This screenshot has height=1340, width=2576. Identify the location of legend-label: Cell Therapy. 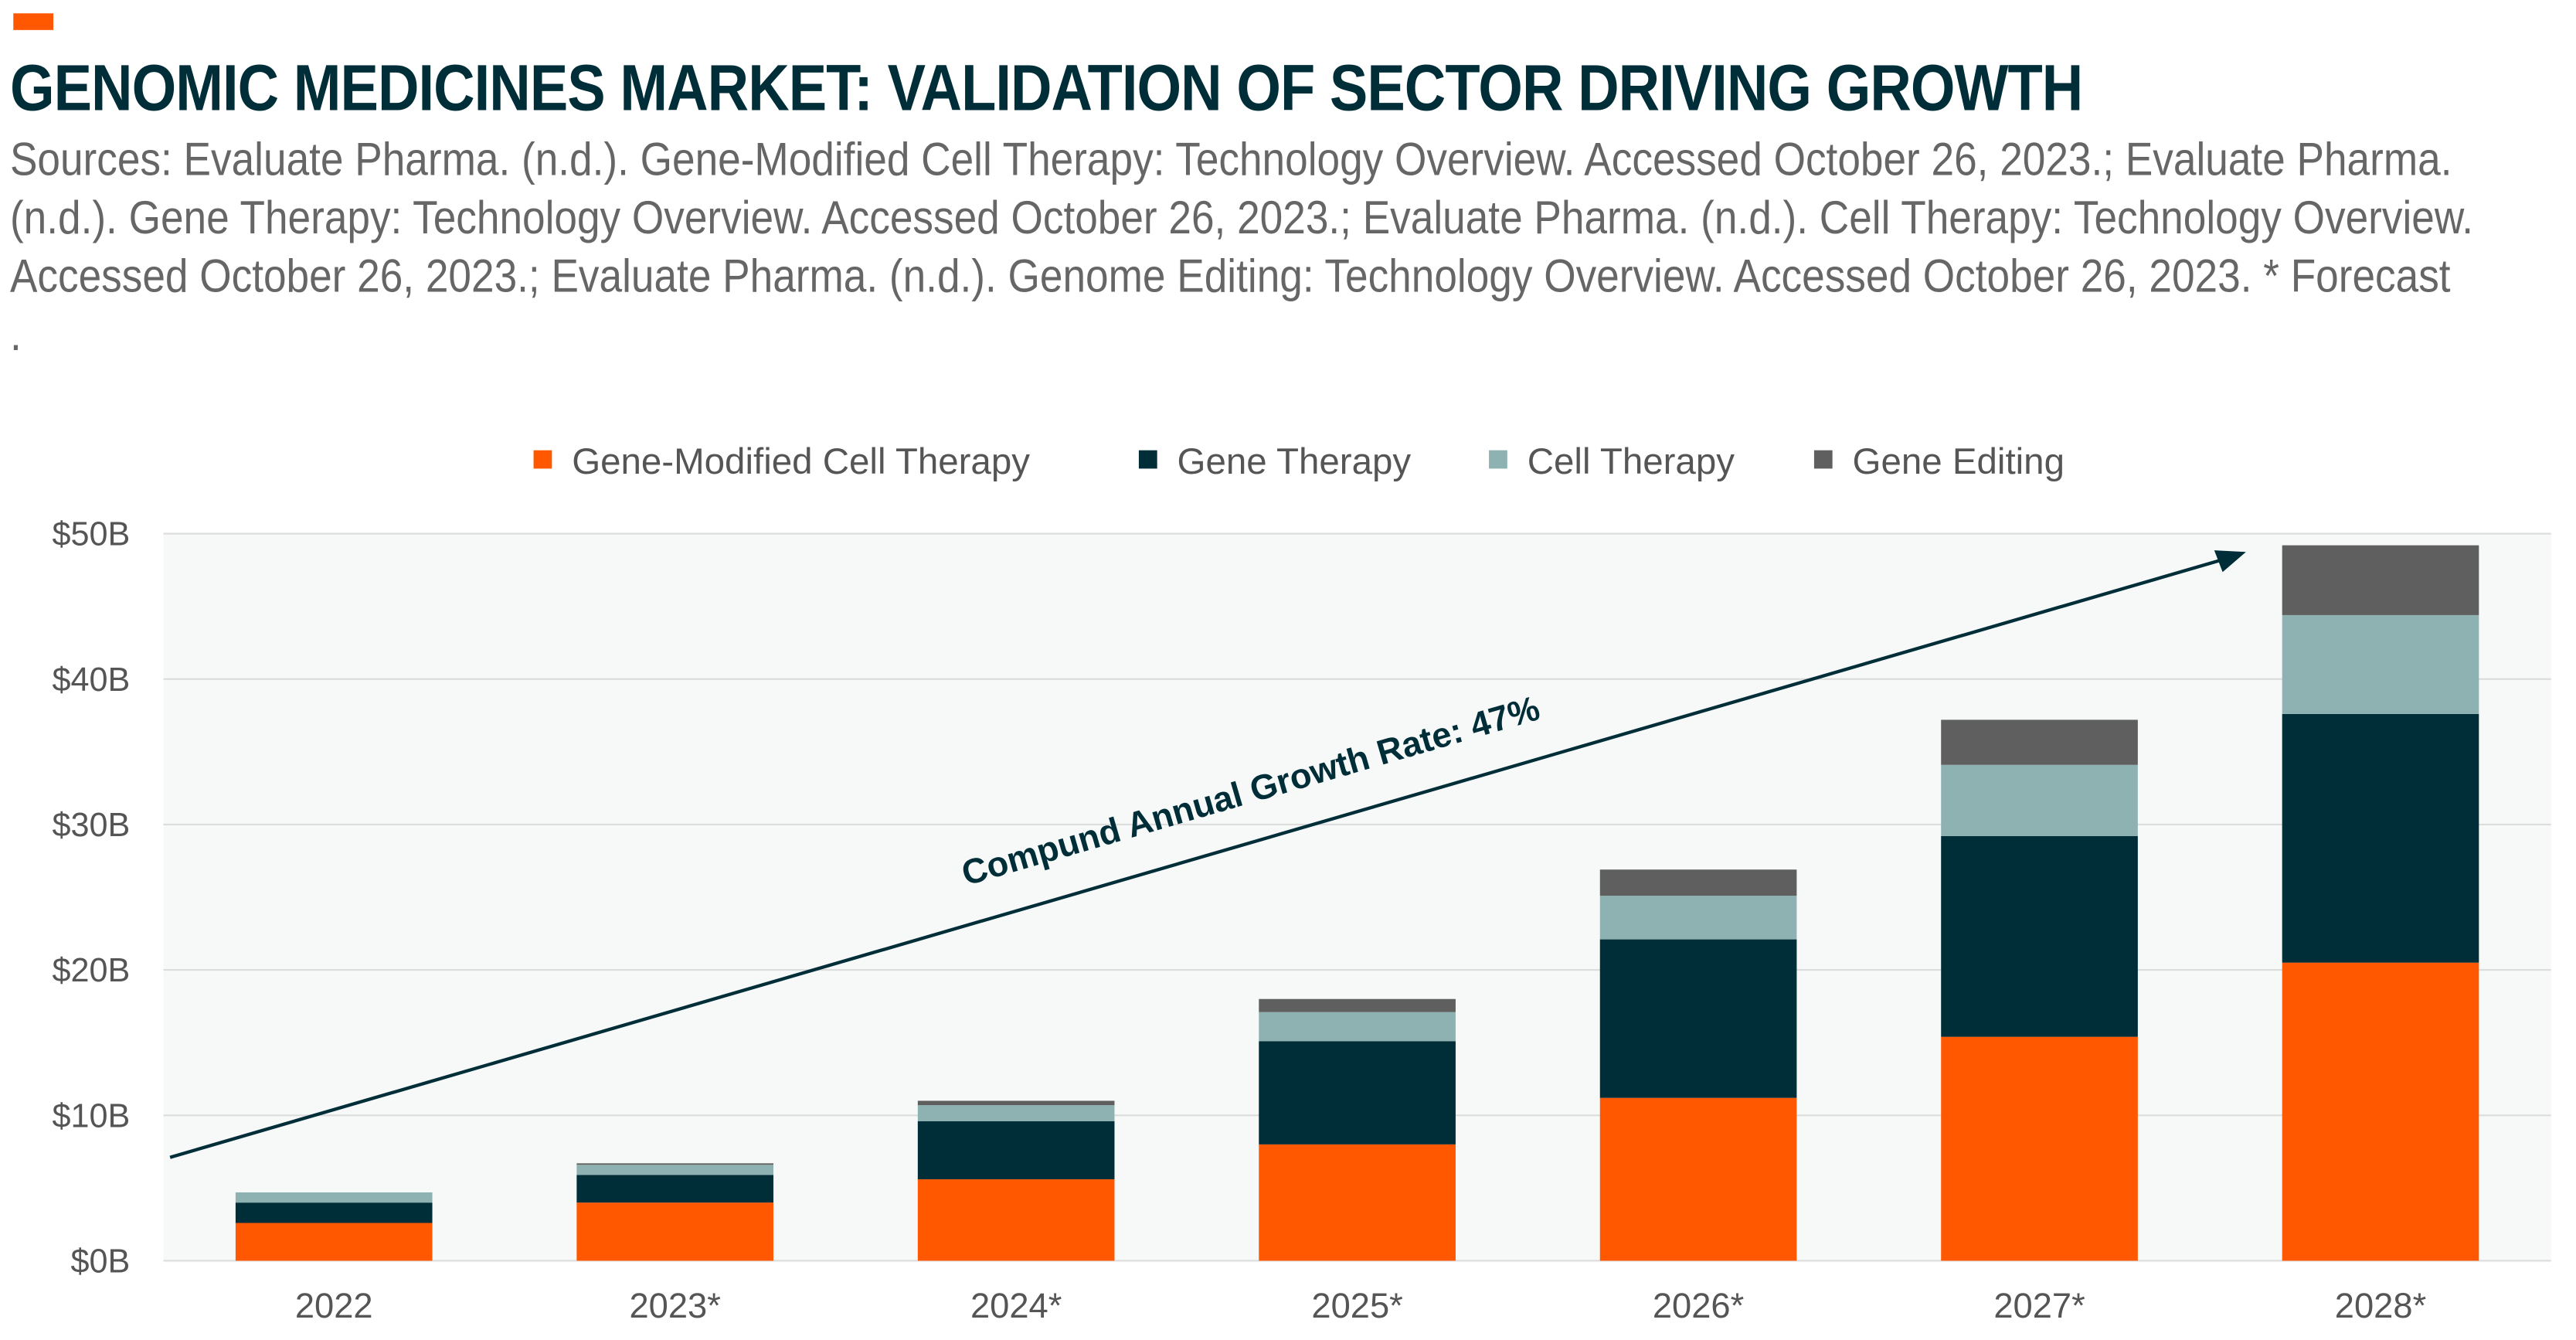
(1631, 461).